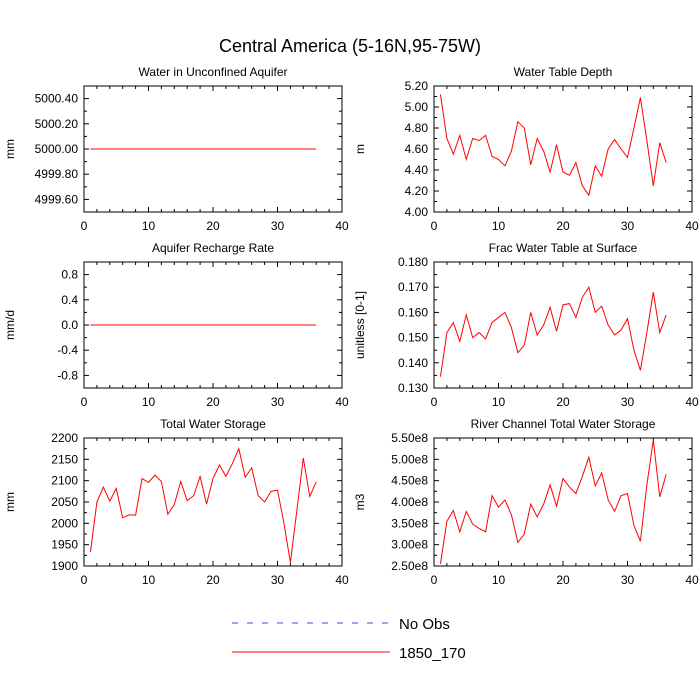 The height and width of the screenshot is (700, 700). Describe the element at coordinates (413, 262) in the screenshot. I see `y-tick-label: 0.180` at that location.